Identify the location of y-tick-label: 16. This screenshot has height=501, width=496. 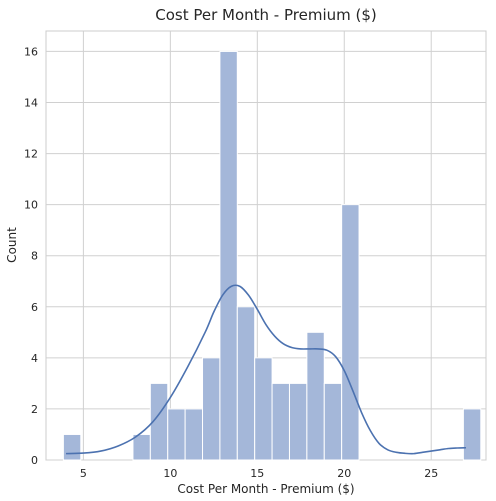
(31, 51).